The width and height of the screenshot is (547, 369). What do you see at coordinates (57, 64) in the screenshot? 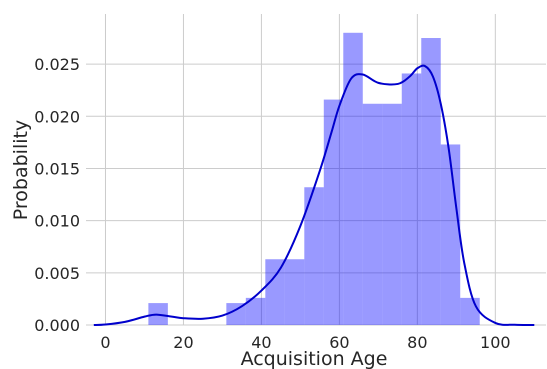
I see `y-tick-label: 0.025` at bounding box center [57, 64].